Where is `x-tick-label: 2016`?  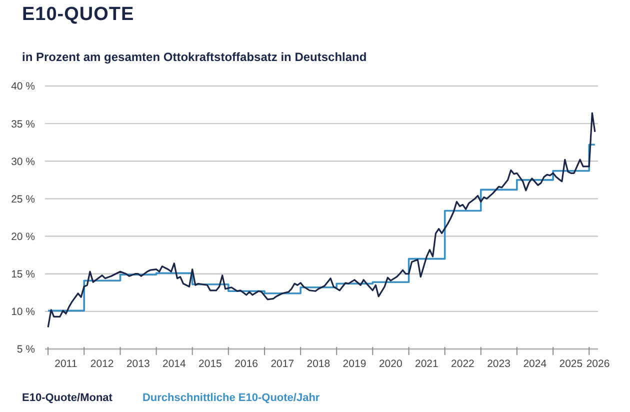
x-tick-label: 2016 is located at coordinates (246, 364).